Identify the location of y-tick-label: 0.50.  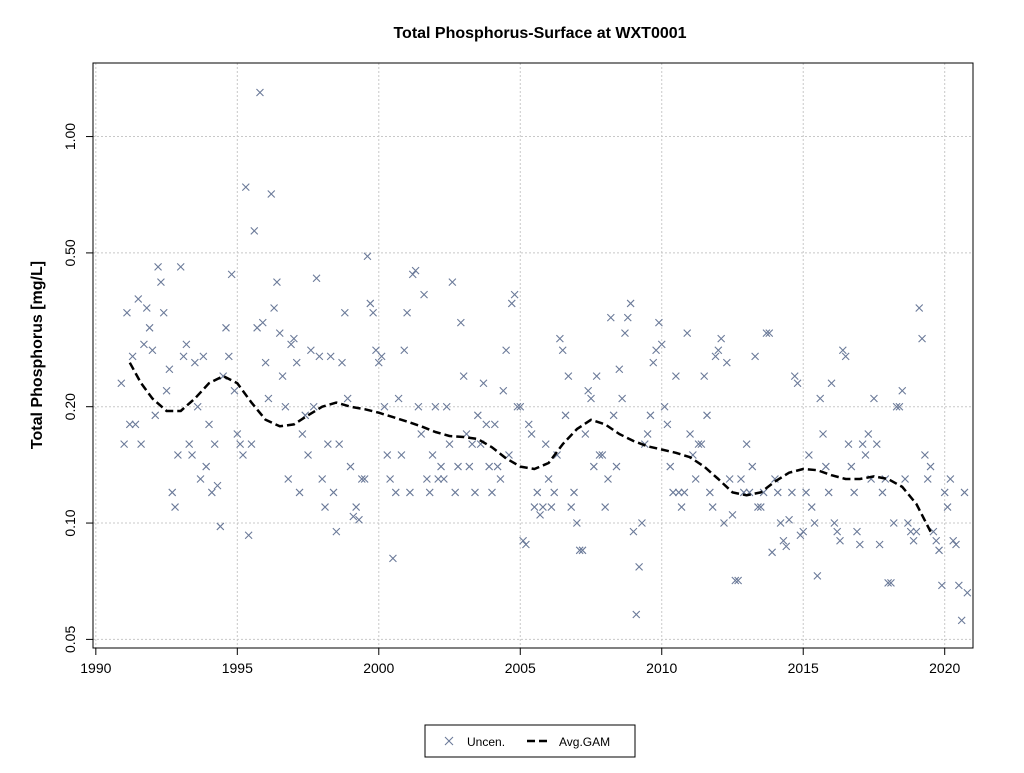
(70, 252).